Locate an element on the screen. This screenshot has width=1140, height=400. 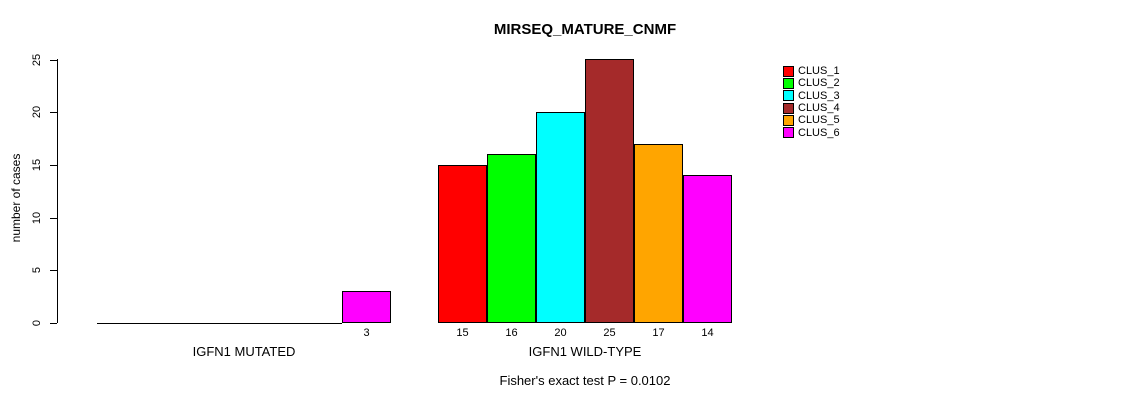
legend-item: CLUS_6 is located at coordinates (811, 133).